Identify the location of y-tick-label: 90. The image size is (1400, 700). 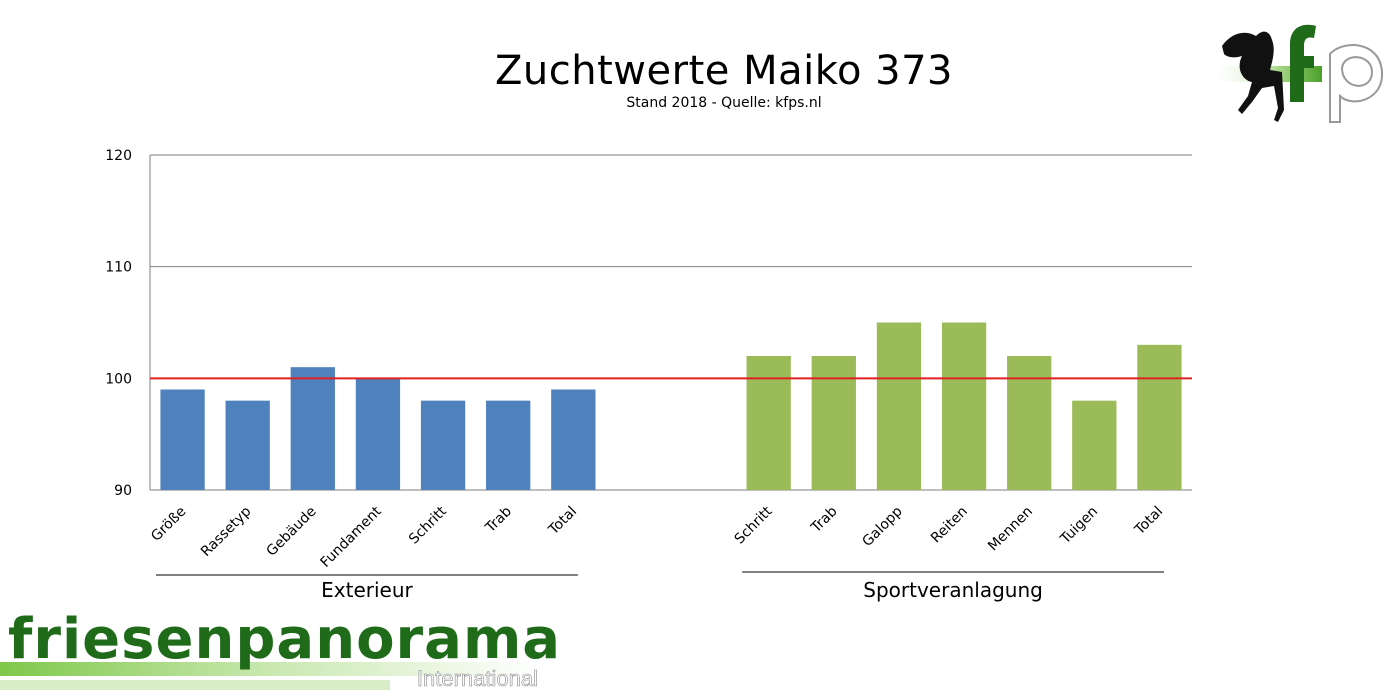
(123, 491).